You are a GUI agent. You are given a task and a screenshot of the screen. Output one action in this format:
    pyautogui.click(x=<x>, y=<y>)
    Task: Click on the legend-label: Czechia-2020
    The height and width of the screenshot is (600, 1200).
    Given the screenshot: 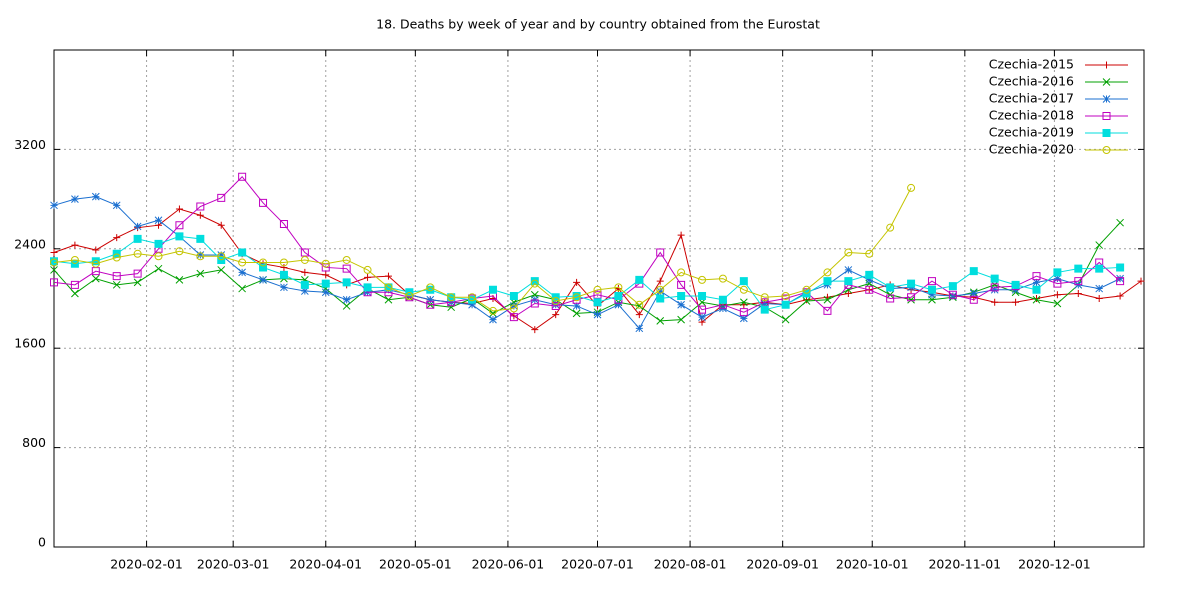 What is the action you would take?
    pyautogui.click(x=1031, y=149)
    